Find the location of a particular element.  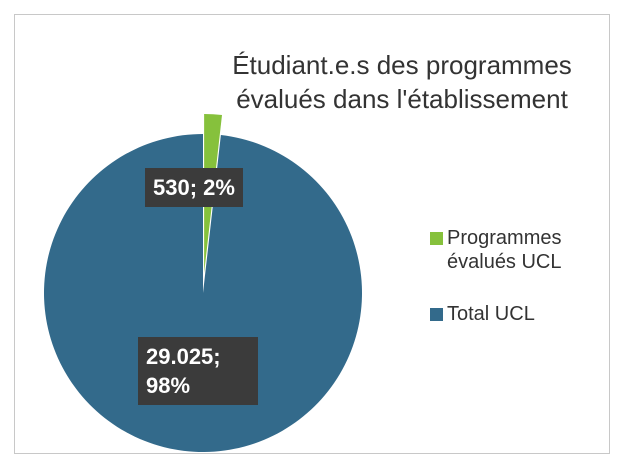

legend-entry: Total UCL is located at coordinates (520, 314).